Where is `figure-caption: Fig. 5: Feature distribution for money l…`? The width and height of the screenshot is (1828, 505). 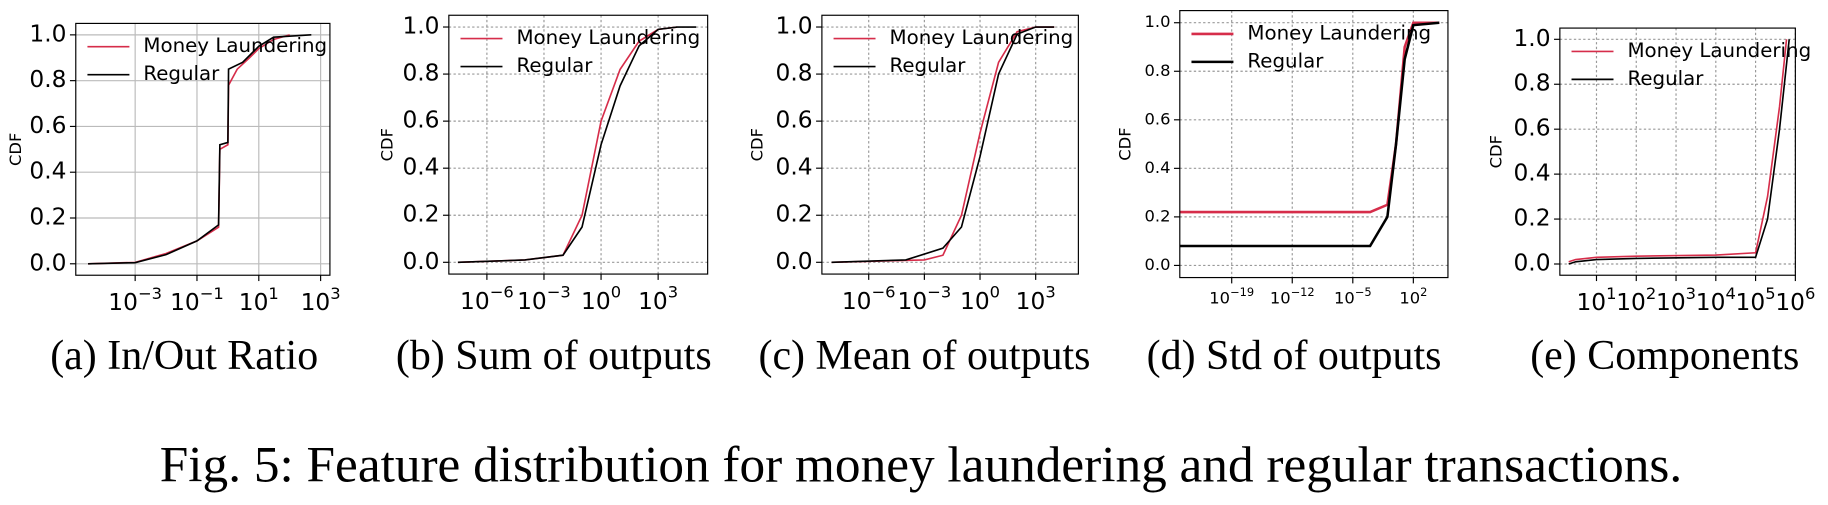
figure-caption: Fig. 5: Feature distribution for money l… is located at coordinates (921, 465).